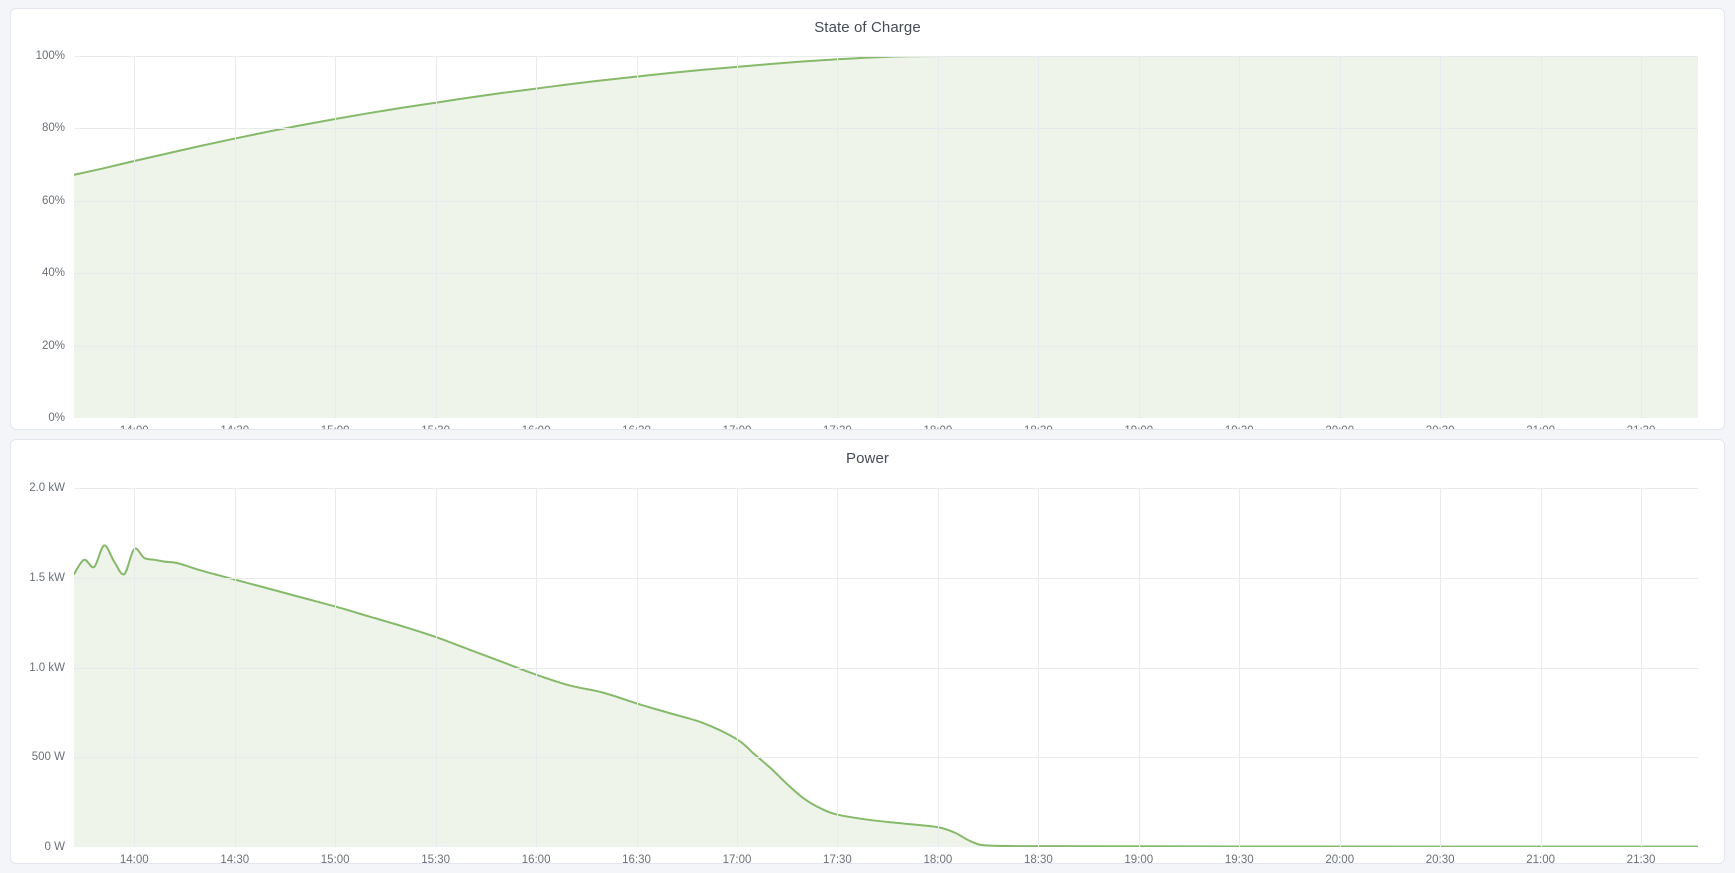 The height and width of the screenshot is (873, 1735). What do you see at coordinates (56, 418) in the screenshot?
I see `y-axis-tick-label: 0%` at bounding box center [56, 418].